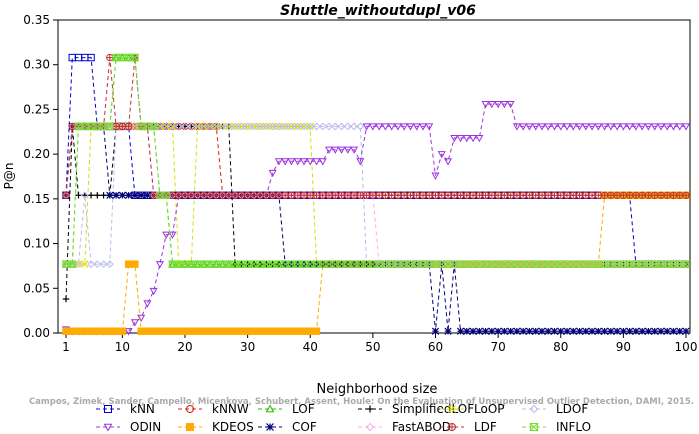  I want to click on x-tick-label: 1, so click(66, 347).